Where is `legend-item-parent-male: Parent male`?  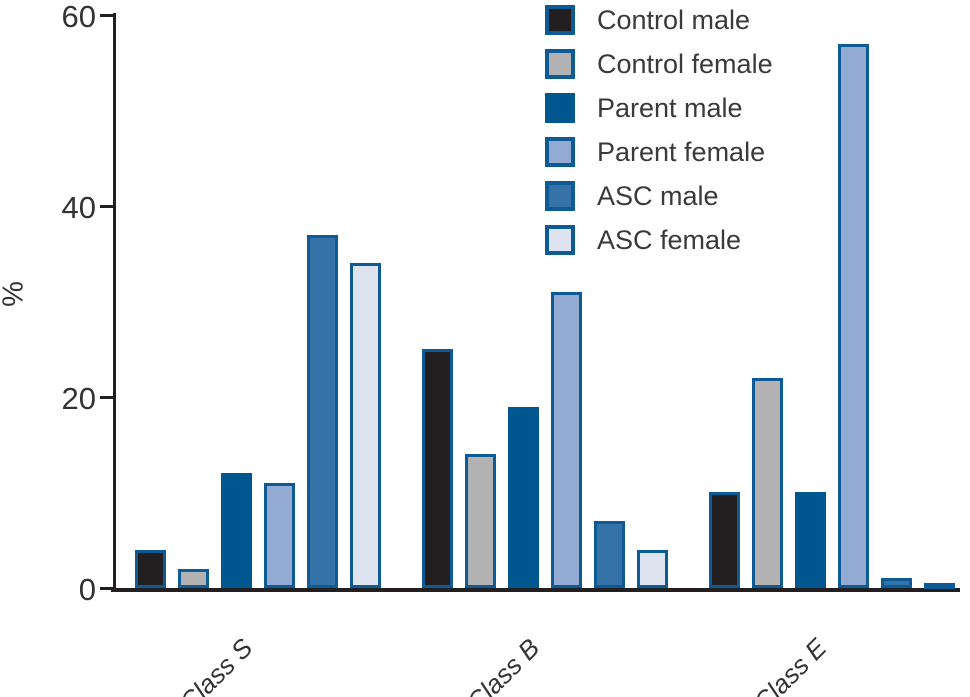
legend-item-parent-male: Parent male is located at coordinates (659, 108).